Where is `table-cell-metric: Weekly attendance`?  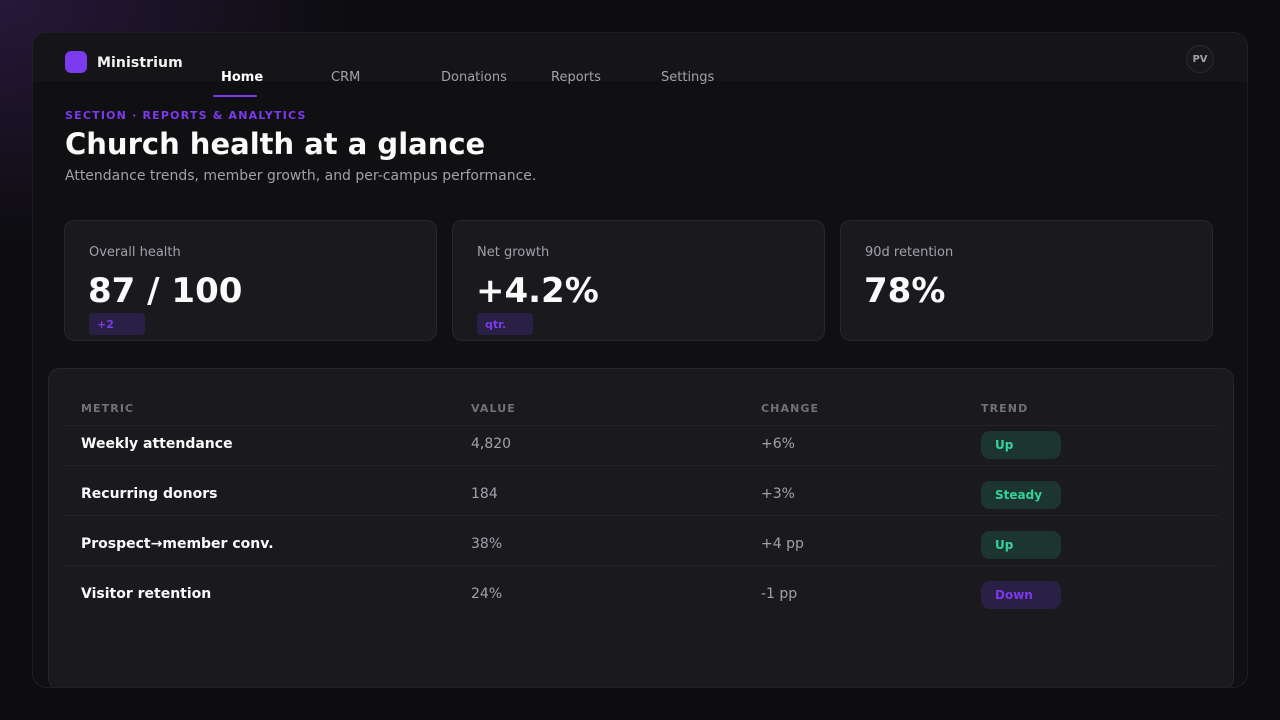 table-cell-metric: Weekly attendance is located at coordinates (157, 444).